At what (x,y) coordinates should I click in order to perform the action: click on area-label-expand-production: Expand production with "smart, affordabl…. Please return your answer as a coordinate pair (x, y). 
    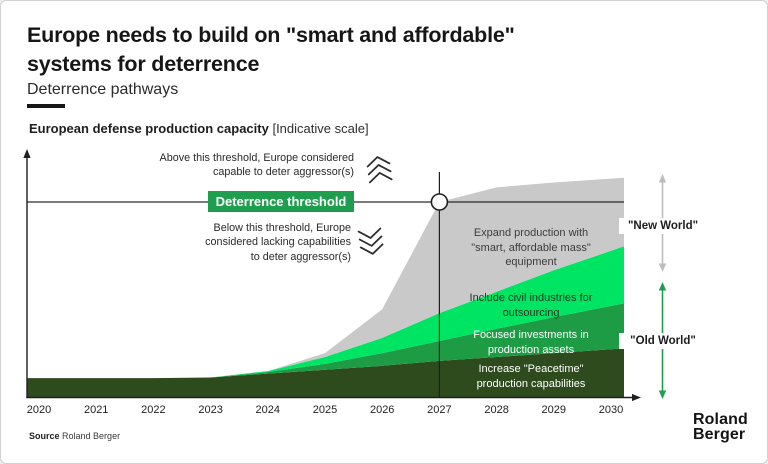
    Looking at the image, I should click on (531, 248).